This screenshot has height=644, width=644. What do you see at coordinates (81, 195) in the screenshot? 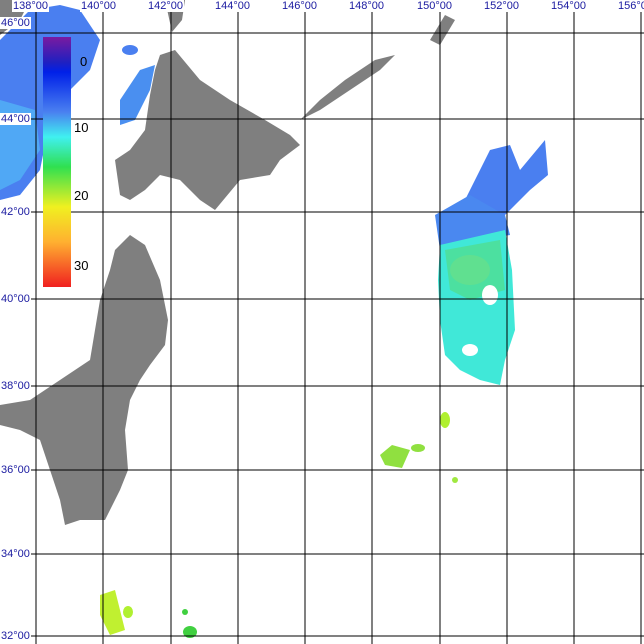
I see `colorbar-tick: 20` at bounding box center [81, 195].